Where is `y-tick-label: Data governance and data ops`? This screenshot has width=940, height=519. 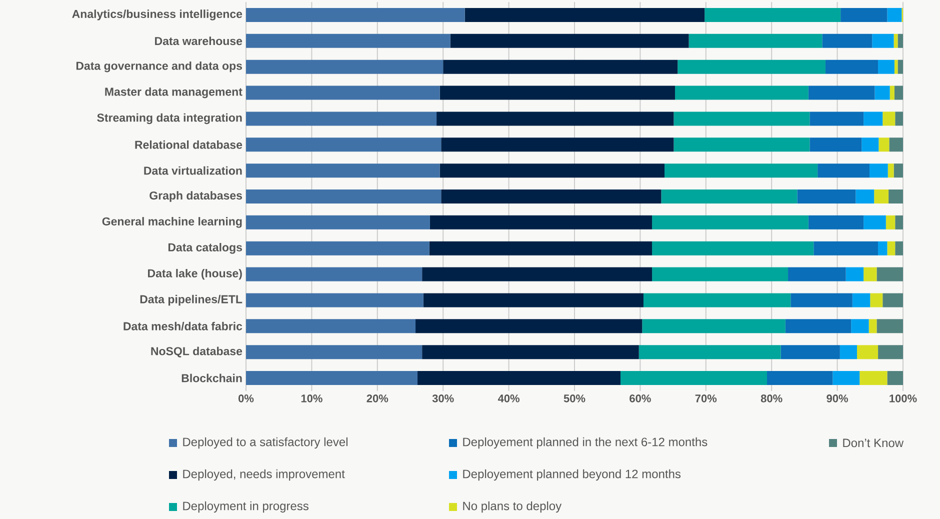 y-tick-label: Data governance and data ops is located at coordinates (159, 66).